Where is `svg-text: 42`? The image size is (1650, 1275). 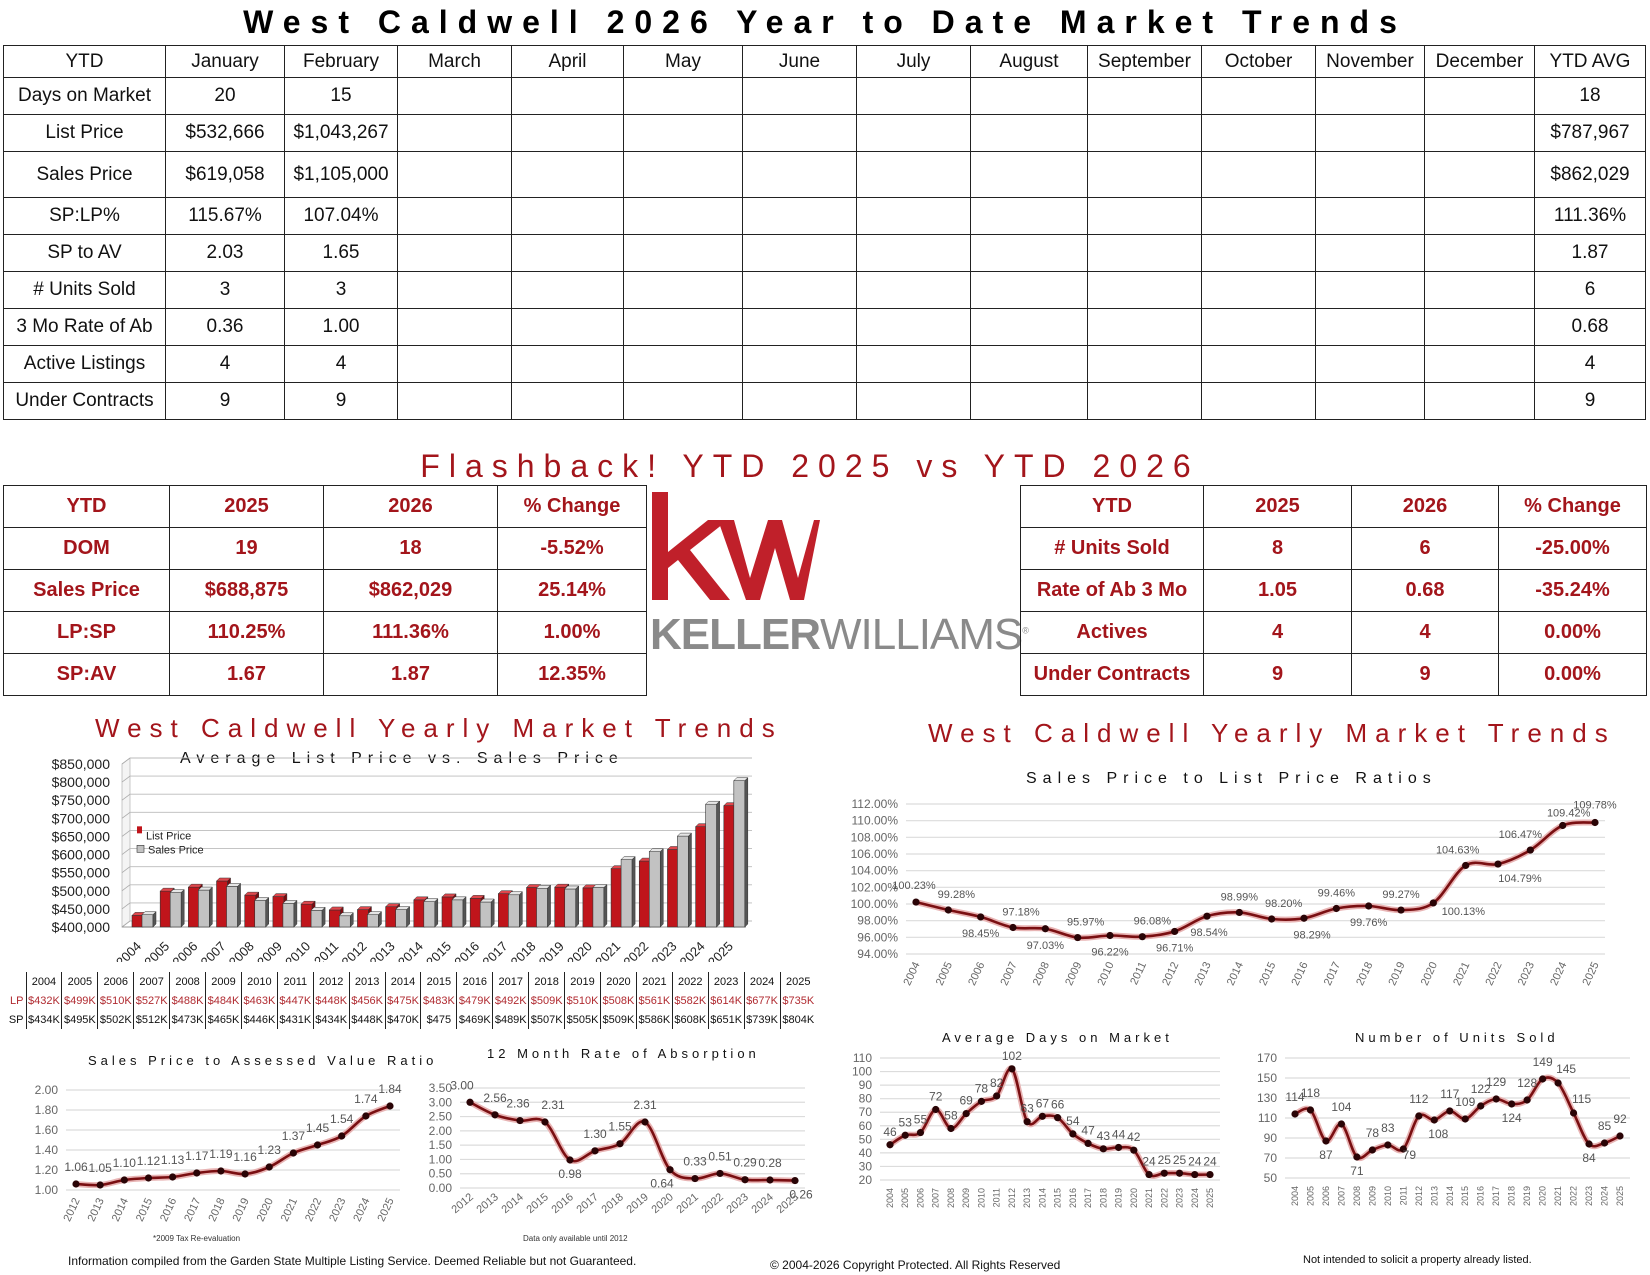
svg-text: 42 is located at coordinates (1134, 1137).